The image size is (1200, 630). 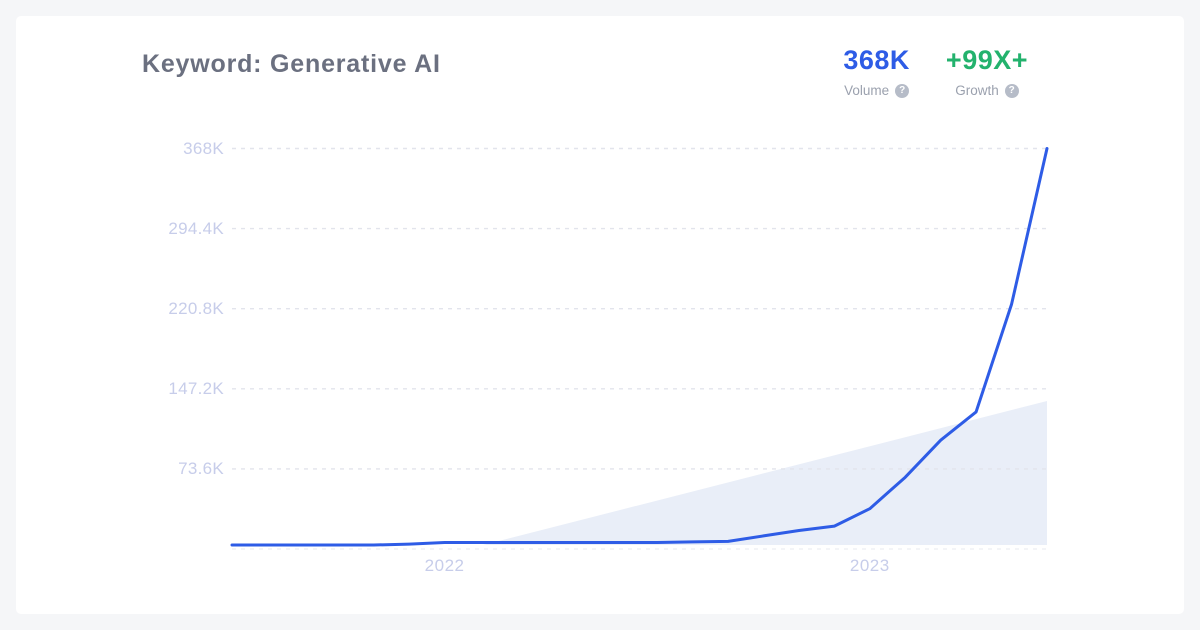 I want to click on growth-label-row: Growth ?, so click(x=987, y=90).